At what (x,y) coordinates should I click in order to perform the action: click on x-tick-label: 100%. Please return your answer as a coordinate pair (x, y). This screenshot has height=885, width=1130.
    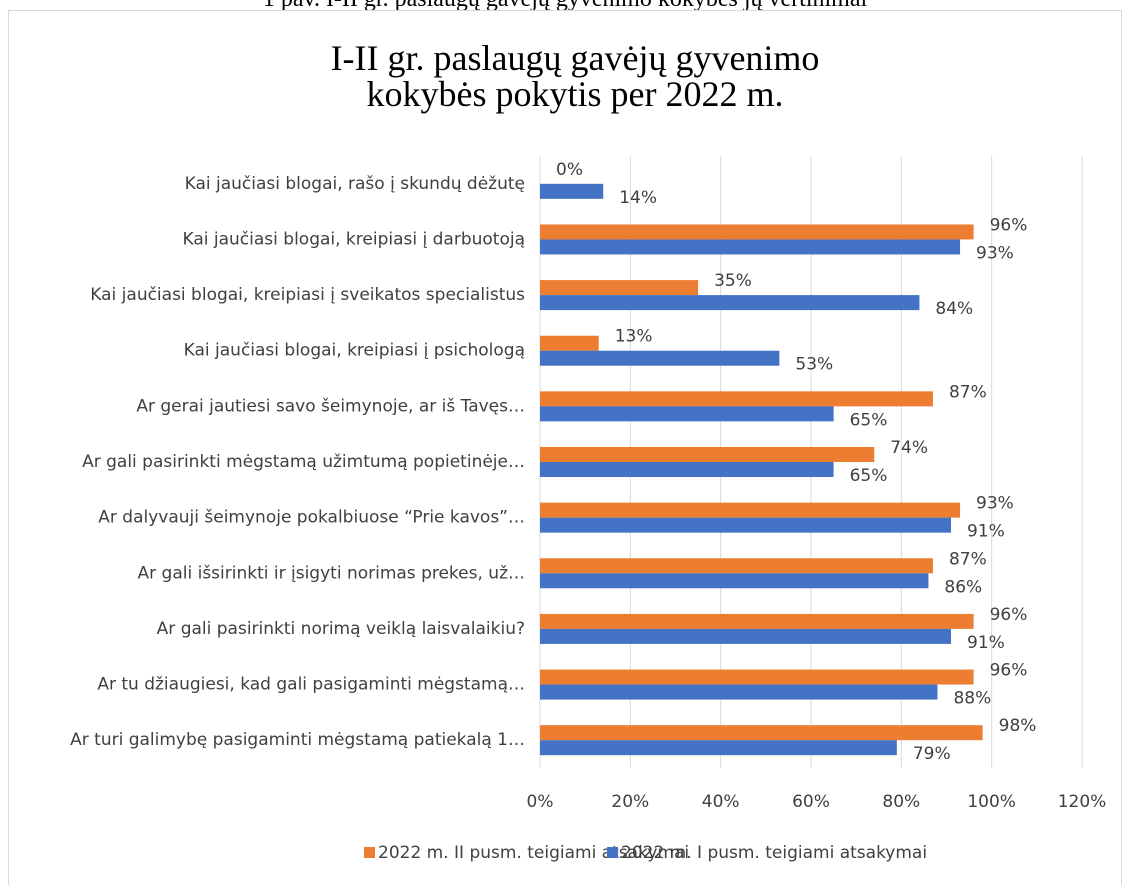
    Looking at the image, I should click on (991, 802).